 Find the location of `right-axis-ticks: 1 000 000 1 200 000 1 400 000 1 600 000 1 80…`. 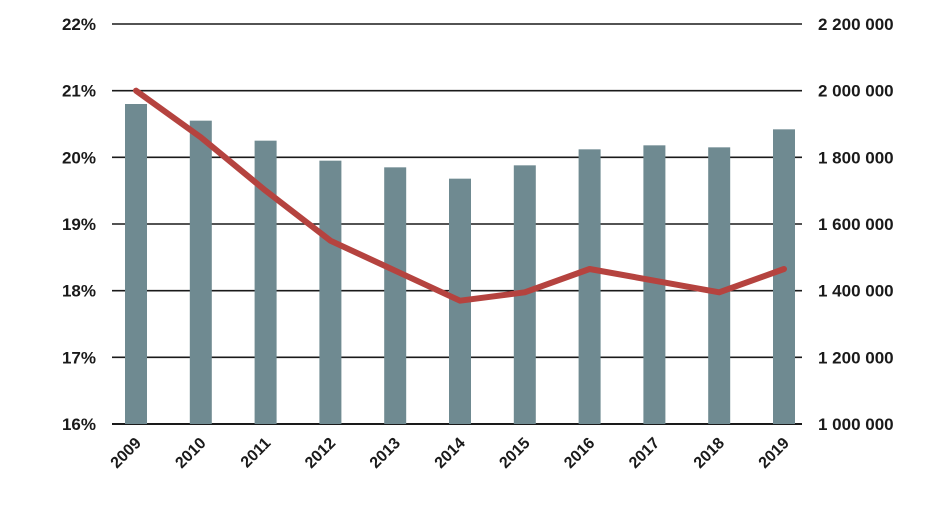

right-axis-ticks: 1 000 000 1 200 000 1 400 000 1 600 000 1 80… is located at coordinates (856, 224).